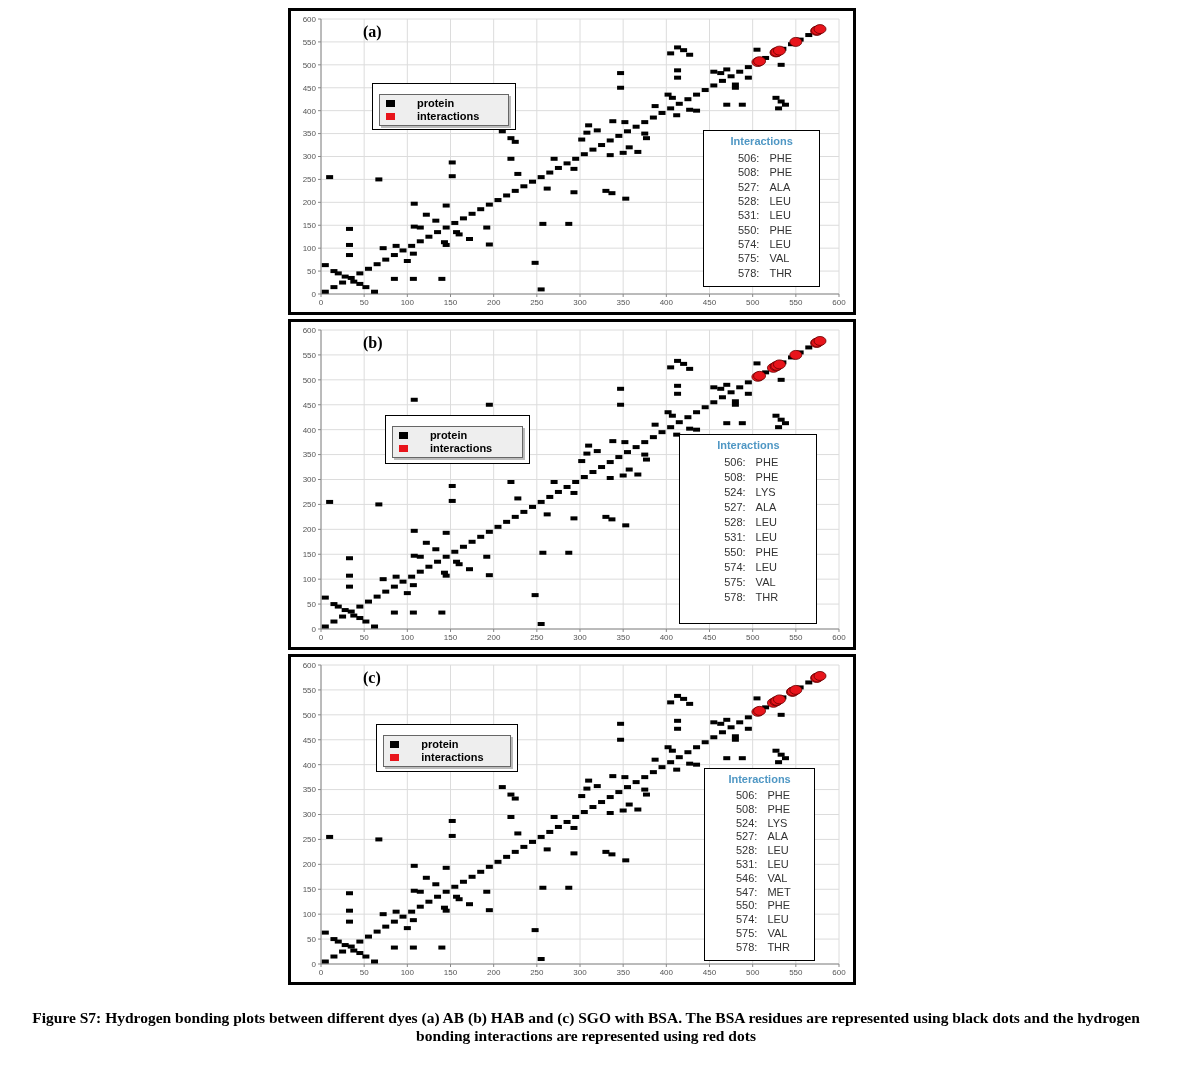 The image size is (1185, 1073). What do you see at coordinates (309, 505) in the screenshot?
I see `y-tick-label: 250` at bounding box center [309, 505].